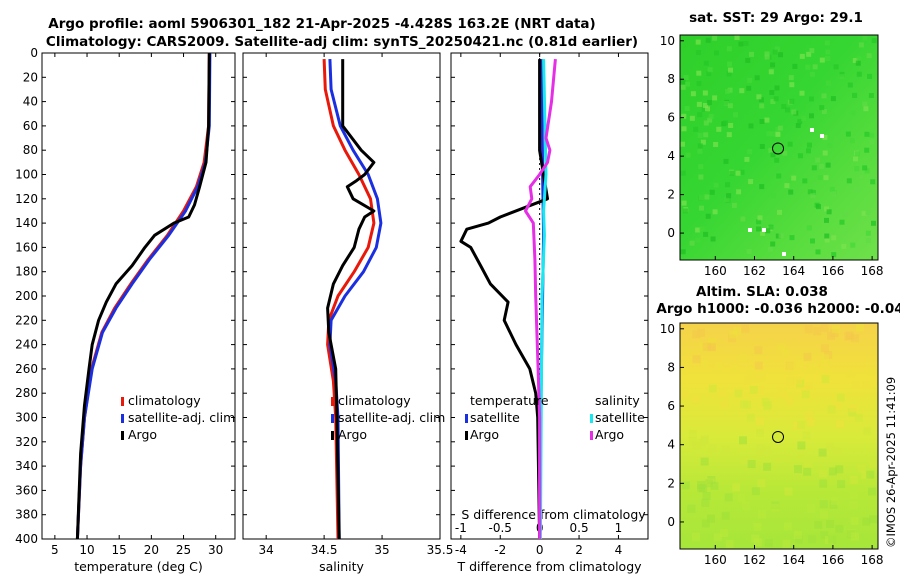 The height and width of the screenshot is (580, 900). I want to click on legend-swatch-s-argo, so click(591, 435).